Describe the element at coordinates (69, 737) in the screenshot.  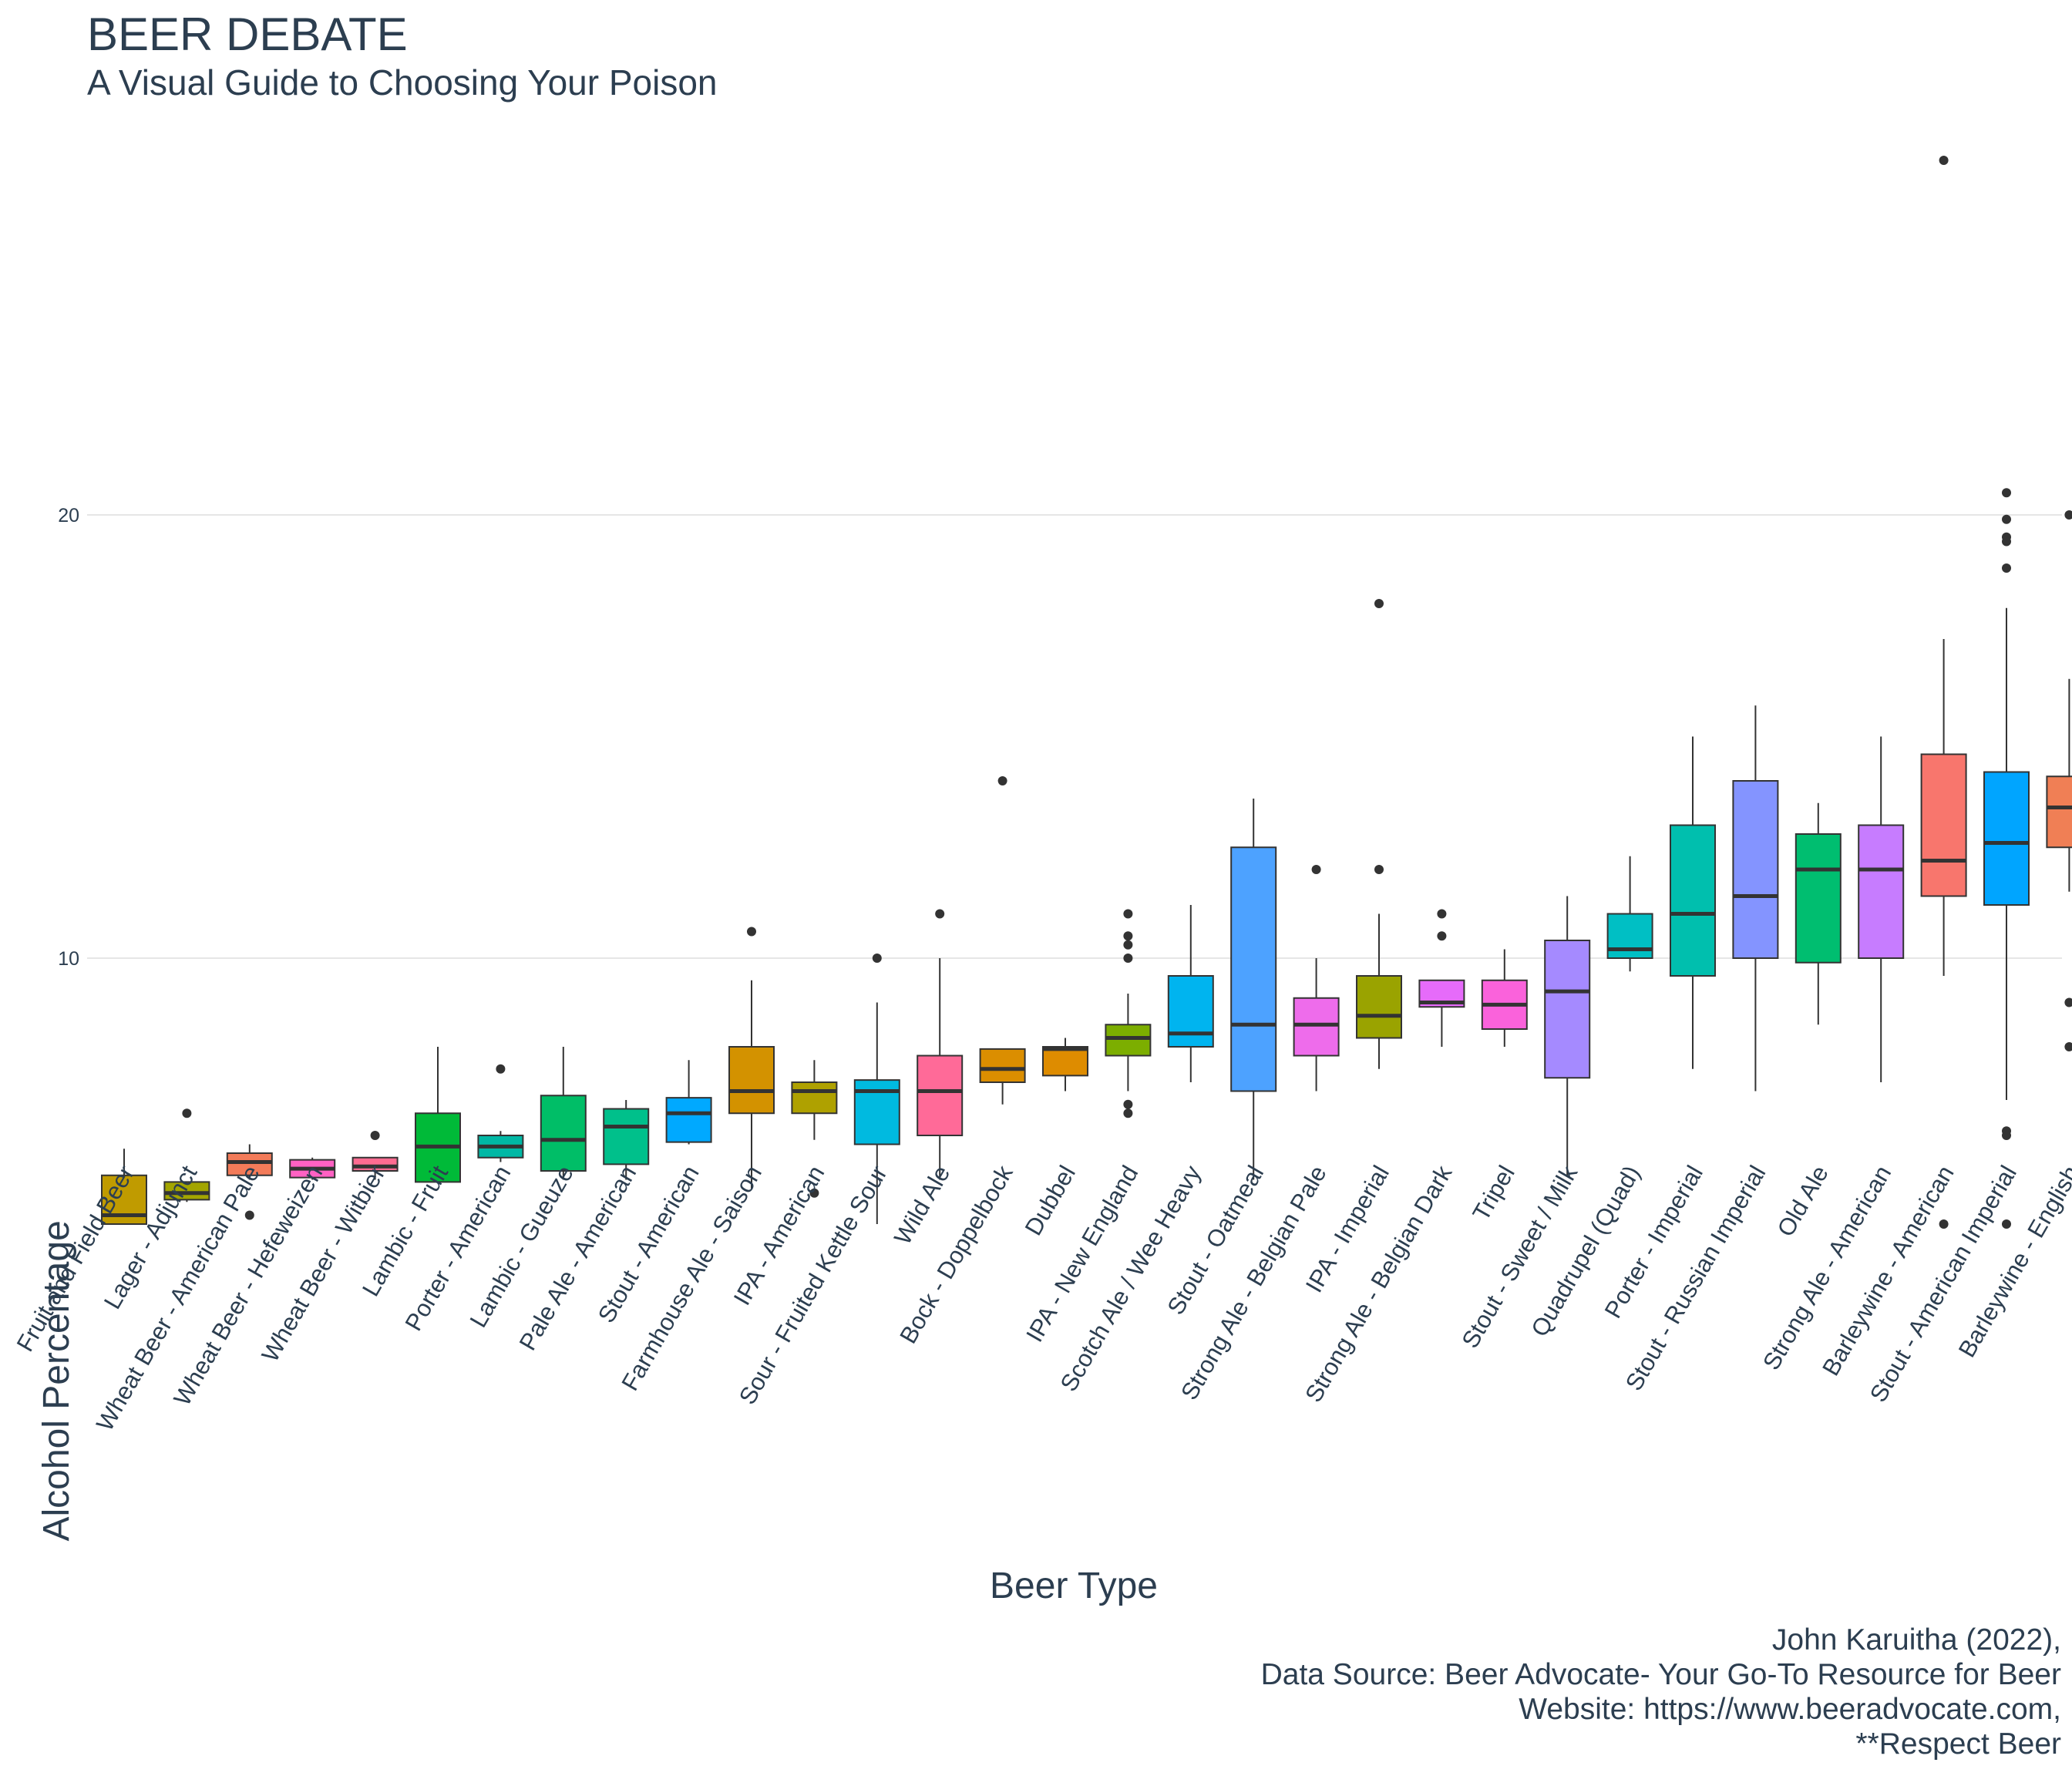
I see `y-axis-ticks: 10 20` at that location.